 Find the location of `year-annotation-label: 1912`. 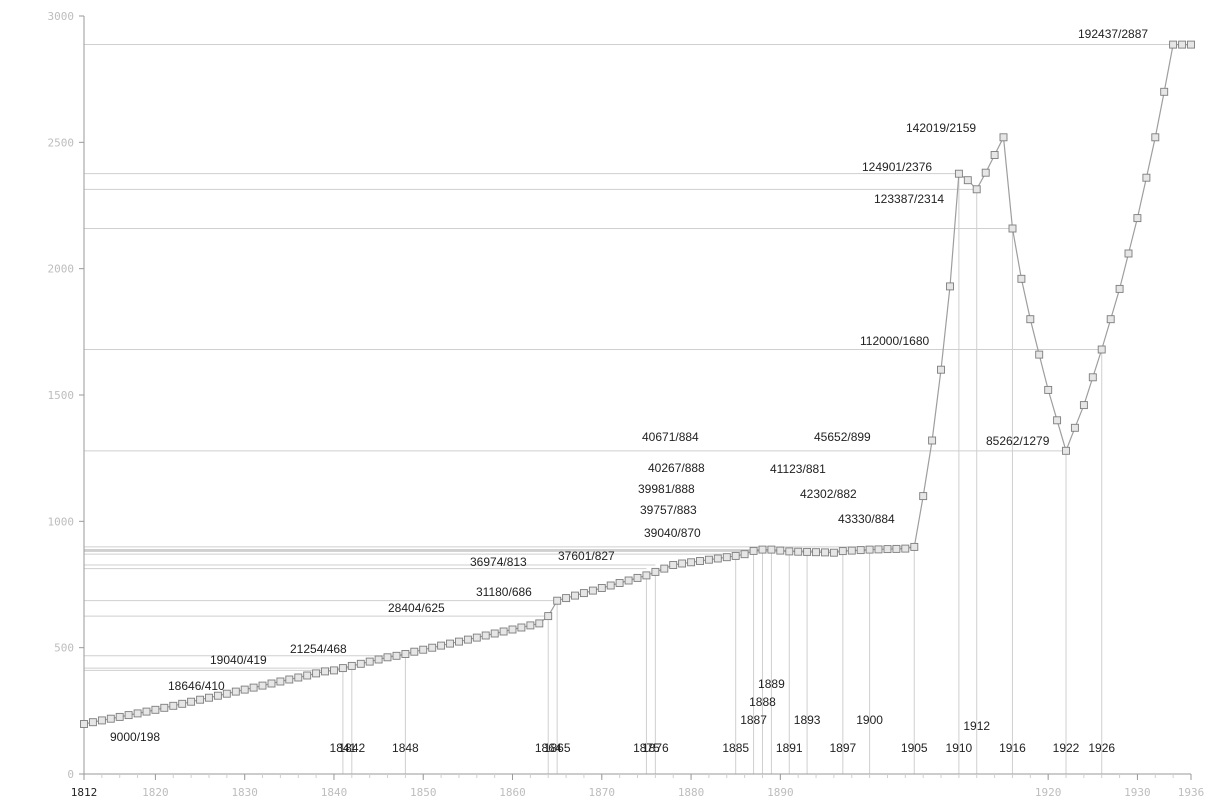

year-annotation-label: 1912 is located at coordinates (976, 726).